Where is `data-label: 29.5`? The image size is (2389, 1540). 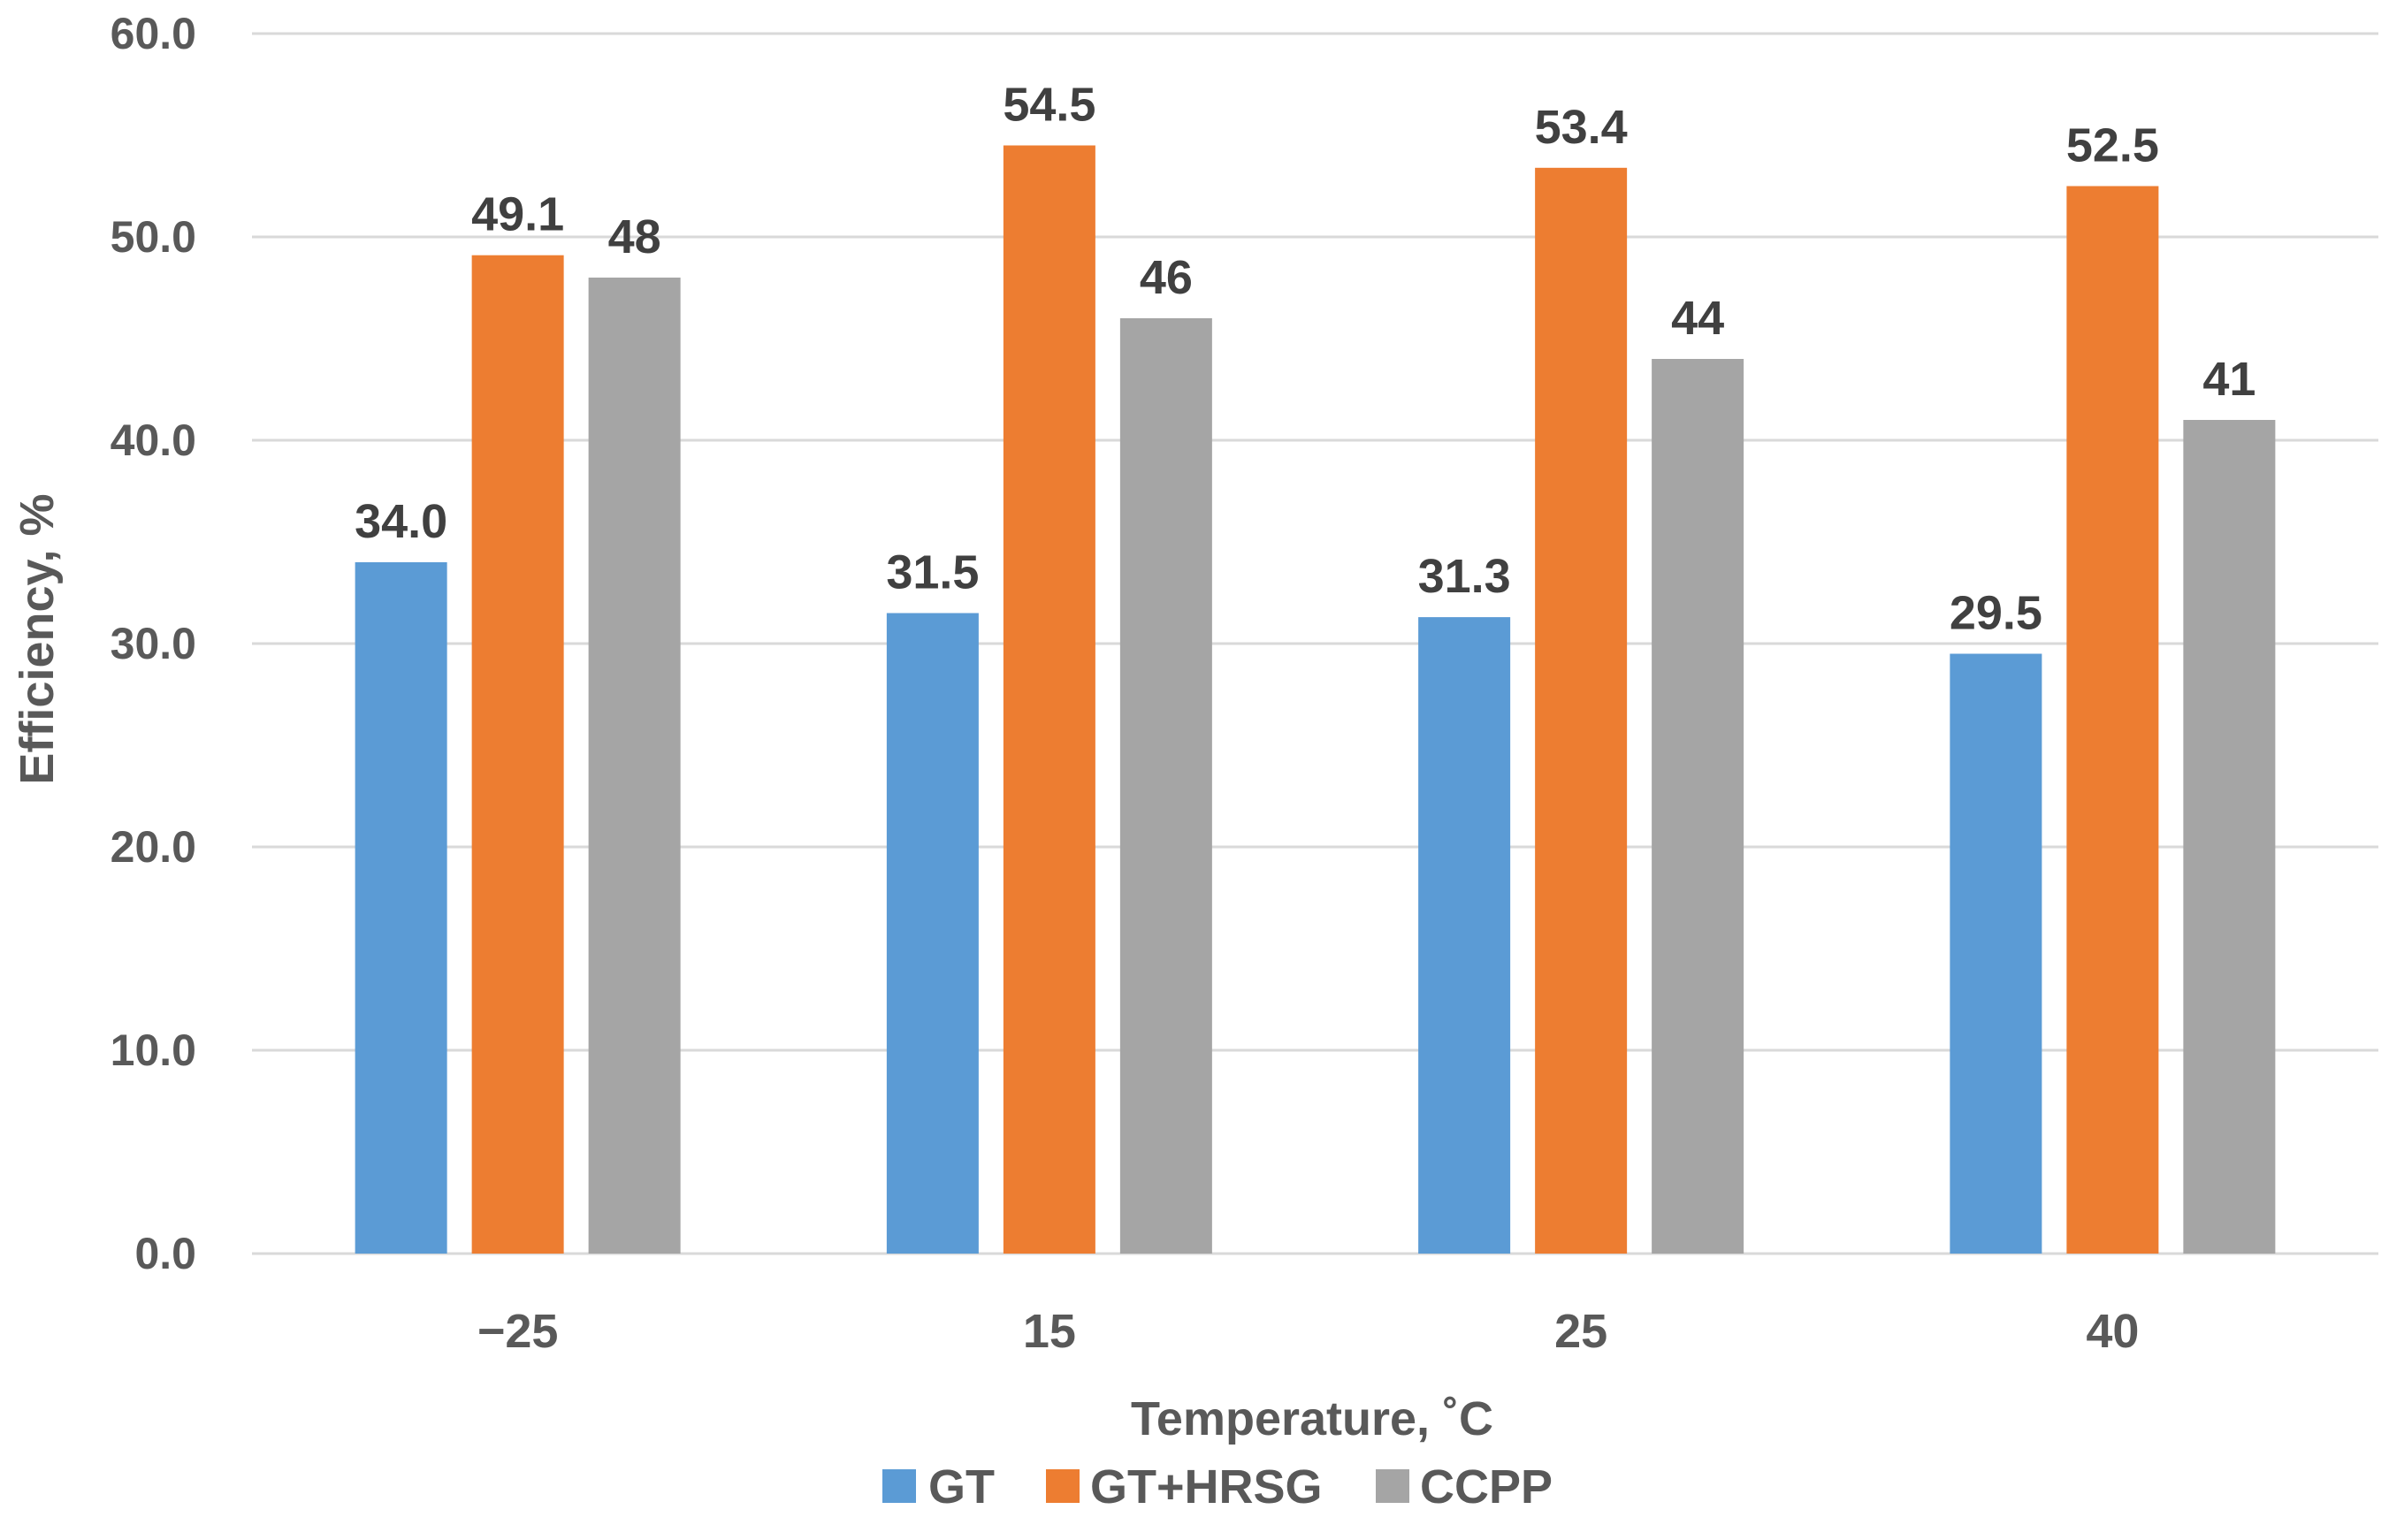 data-label: 29.5 is located at coordinates (1996, 614).